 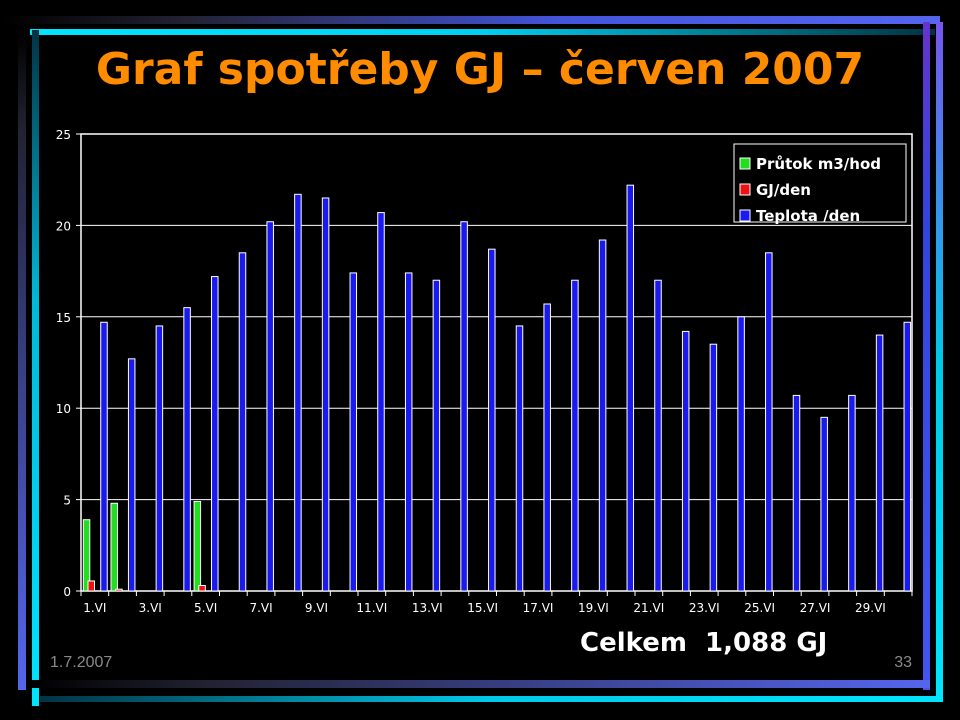 What do you see at coordinates (488, 699) in the screenshot?
I see `frame-bottom-cyan-line` at bounding box center [488, 699].